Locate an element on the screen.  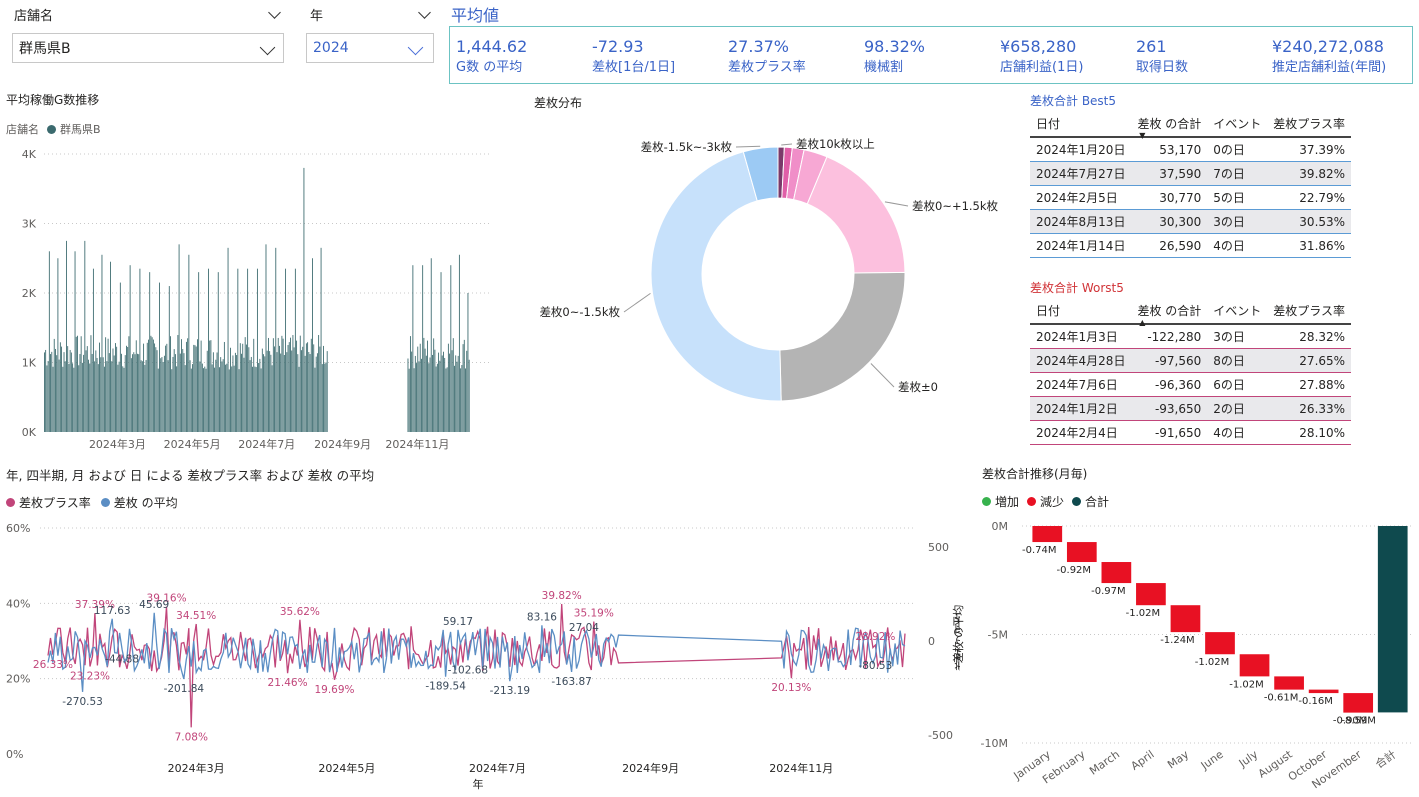
legend-entry: 差枚プラス率 is located at coordinates (55, 503).